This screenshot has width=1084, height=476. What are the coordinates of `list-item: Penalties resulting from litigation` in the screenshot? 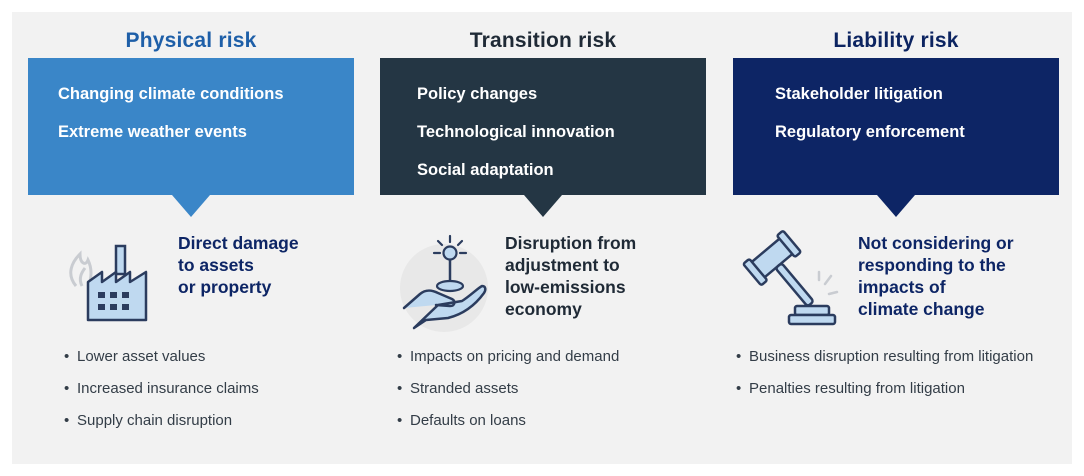 It's located at (897, 389).